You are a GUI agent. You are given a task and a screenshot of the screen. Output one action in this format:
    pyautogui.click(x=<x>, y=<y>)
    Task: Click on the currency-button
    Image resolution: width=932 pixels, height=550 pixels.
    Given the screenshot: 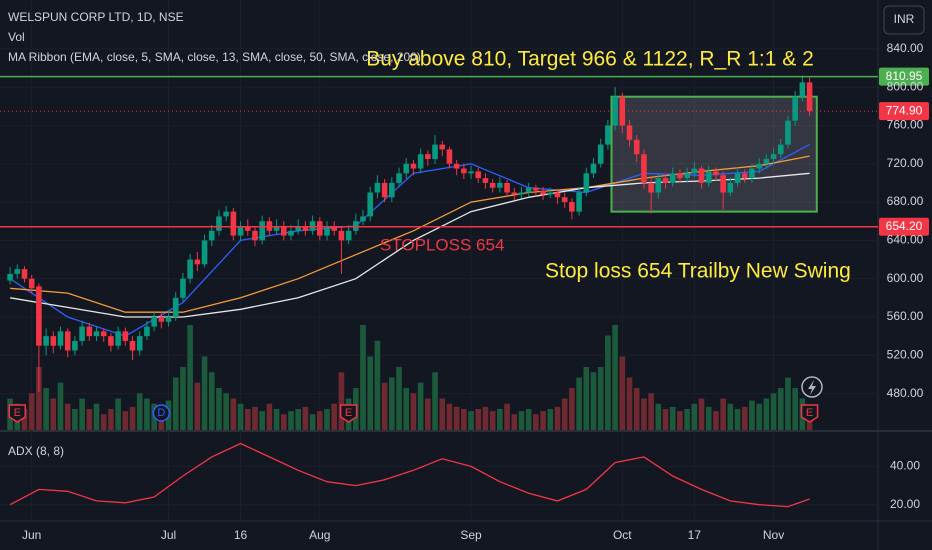 What is the action you would take?
    pyautogui.click(x=904, y=20)
    